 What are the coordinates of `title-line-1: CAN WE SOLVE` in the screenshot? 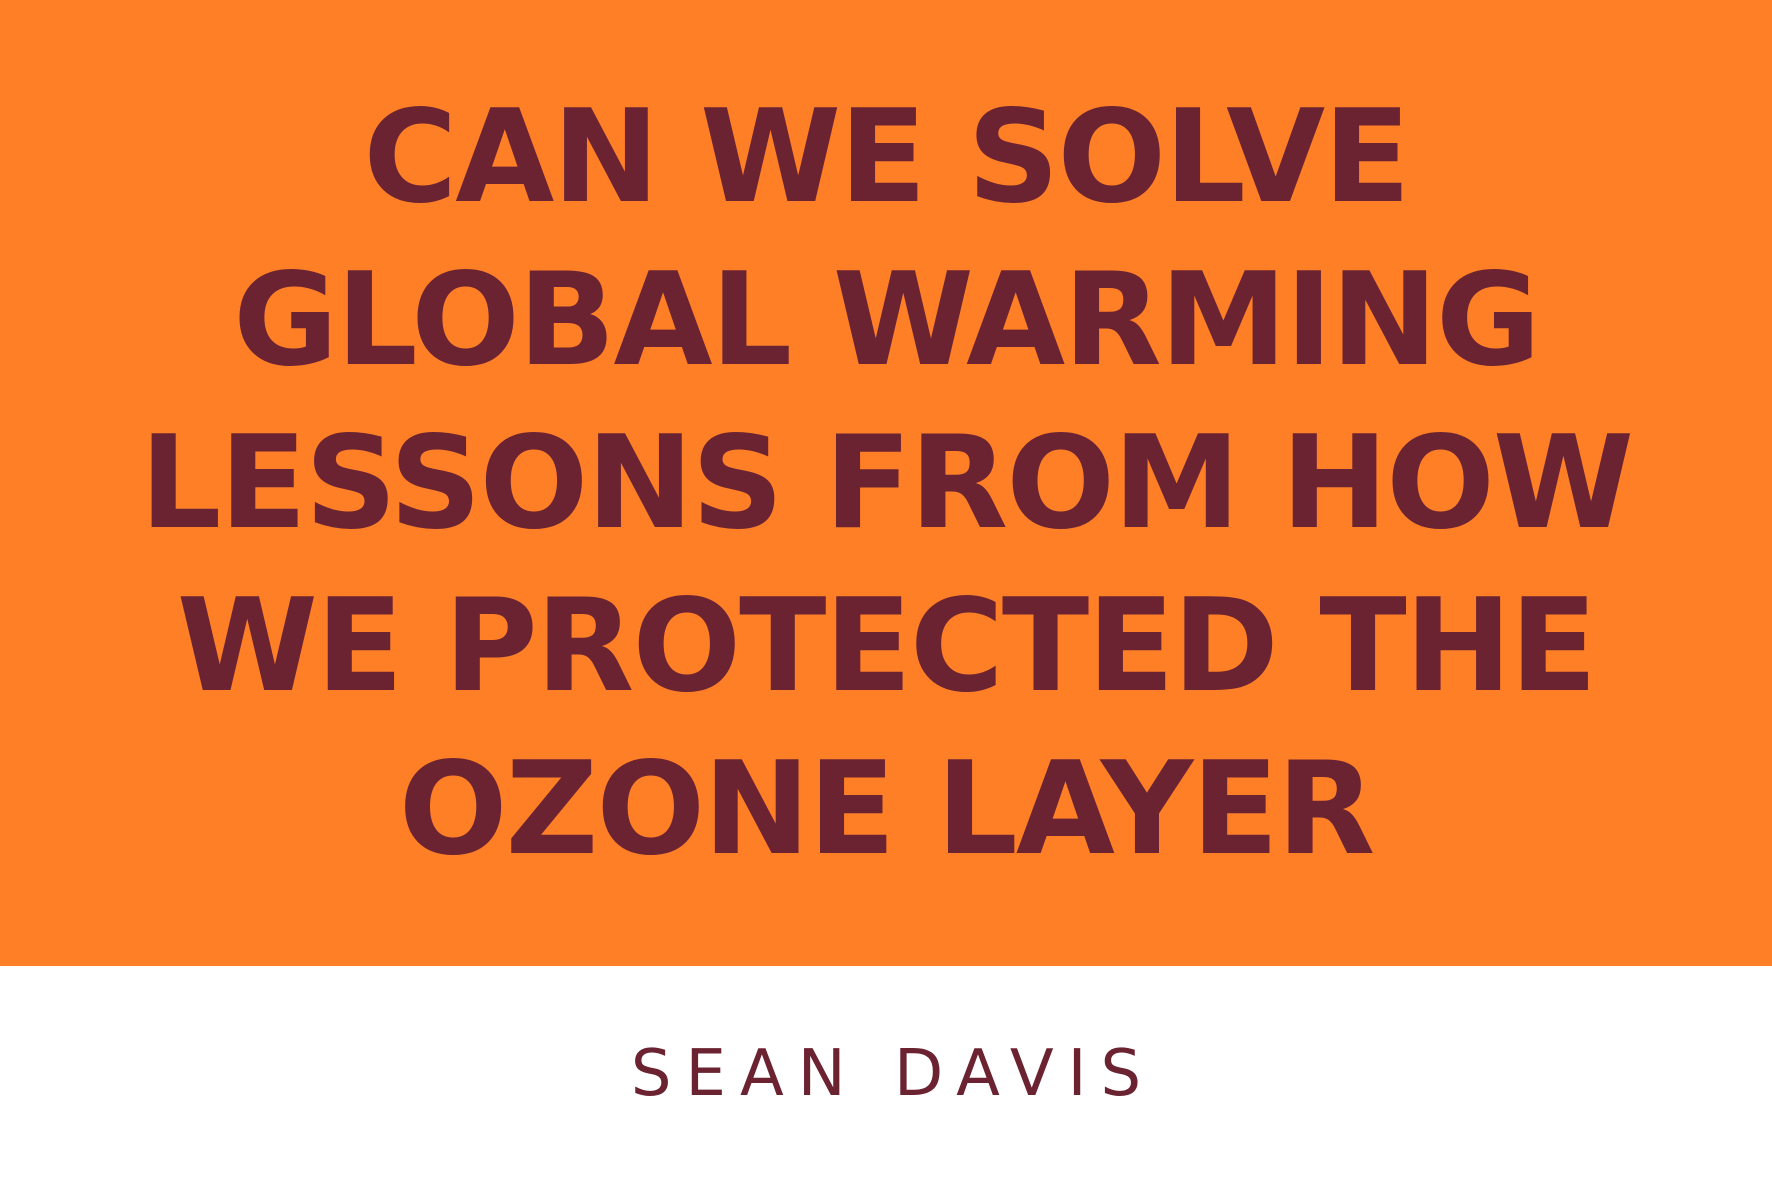 It's located at (886, 157).